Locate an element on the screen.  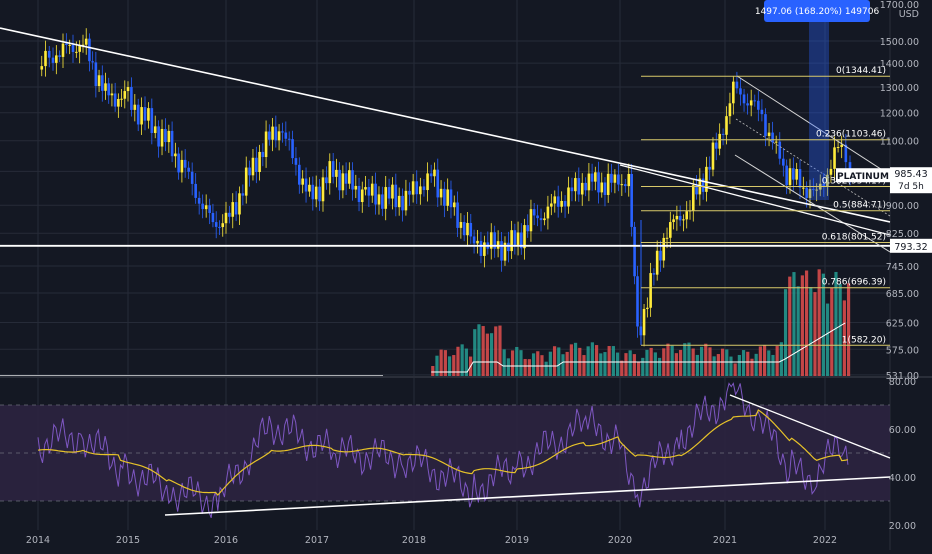
time-axis-label: 2021 is located at coordinates (725, 540).